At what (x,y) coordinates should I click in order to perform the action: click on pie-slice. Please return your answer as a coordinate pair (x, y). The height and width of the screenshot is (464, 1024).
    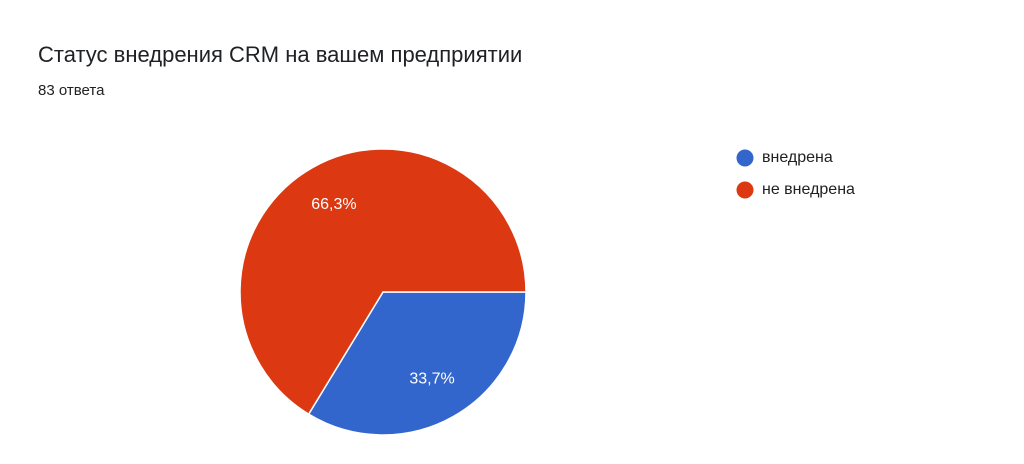
    Looking at the image, I should click on (417, 363).